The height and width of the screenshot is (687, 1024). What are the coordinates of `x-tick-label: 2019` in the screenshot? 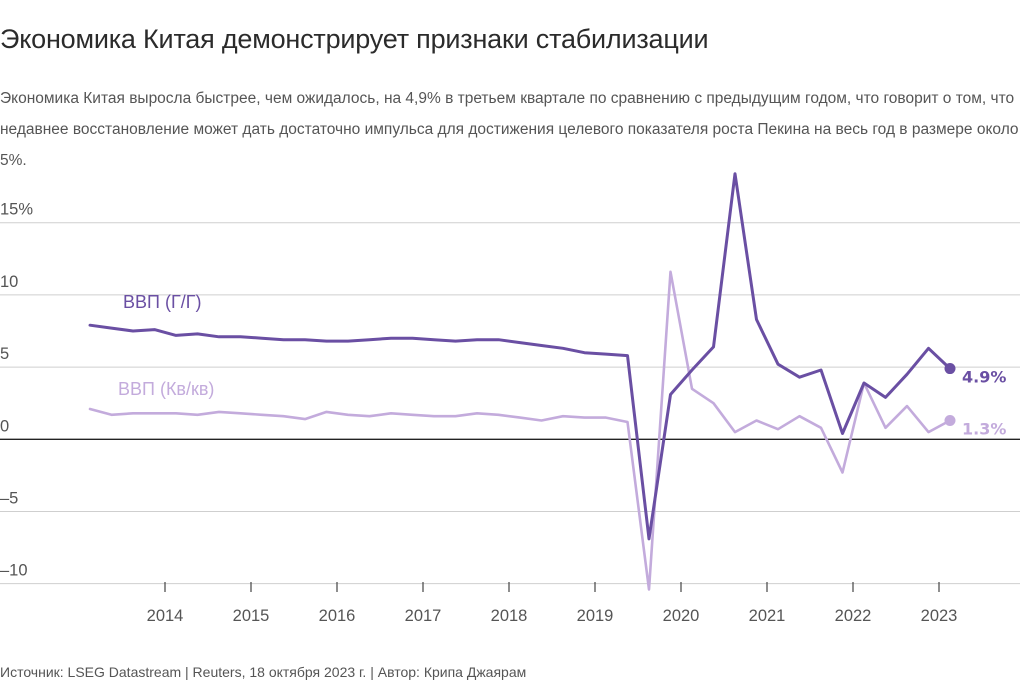 It's located at (595, 616).